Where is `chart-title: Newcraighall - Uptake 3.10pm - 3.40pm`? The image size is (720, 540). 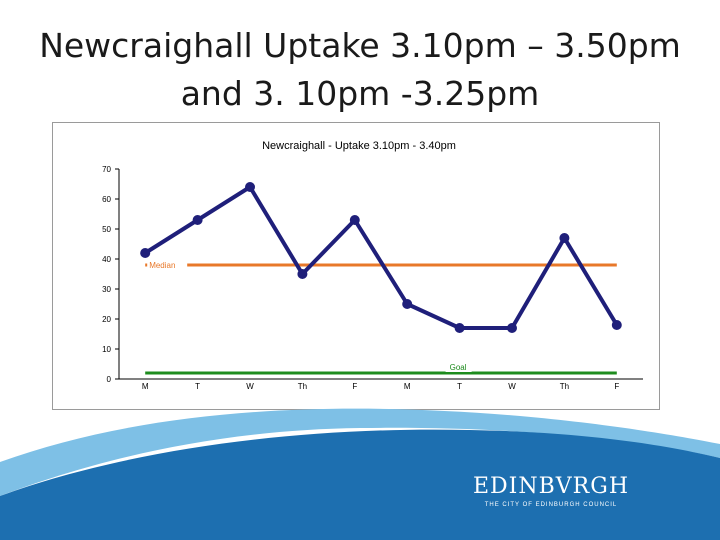 chart-title: Newcraighall - Uptake 3.10pm - 3.40pm is located at coordinates (359, 146).